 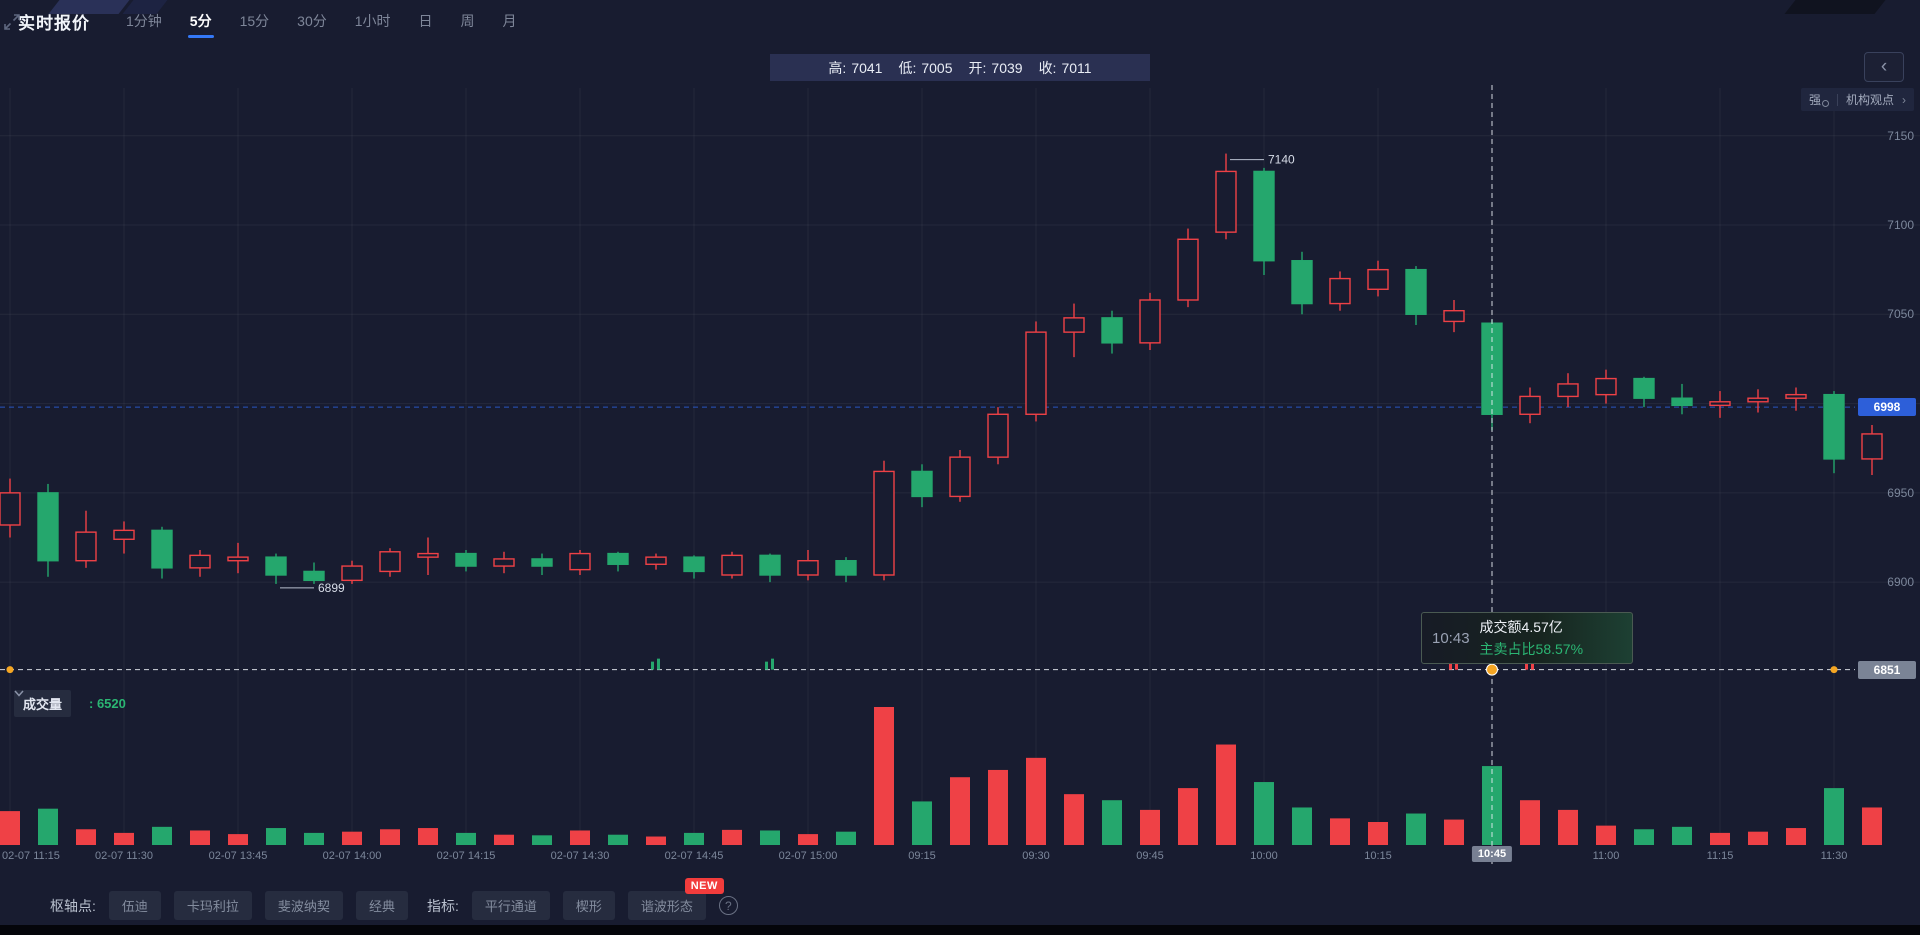 I want to click on tab-timeframe-1: 5分, so click(x=201, y=21).